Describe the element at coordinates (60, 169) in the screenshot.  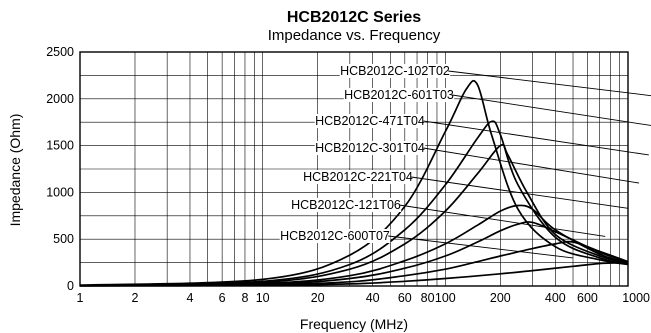
I see `y-tick-labels: 0 500 1000 1500 2000 2500` at that location.